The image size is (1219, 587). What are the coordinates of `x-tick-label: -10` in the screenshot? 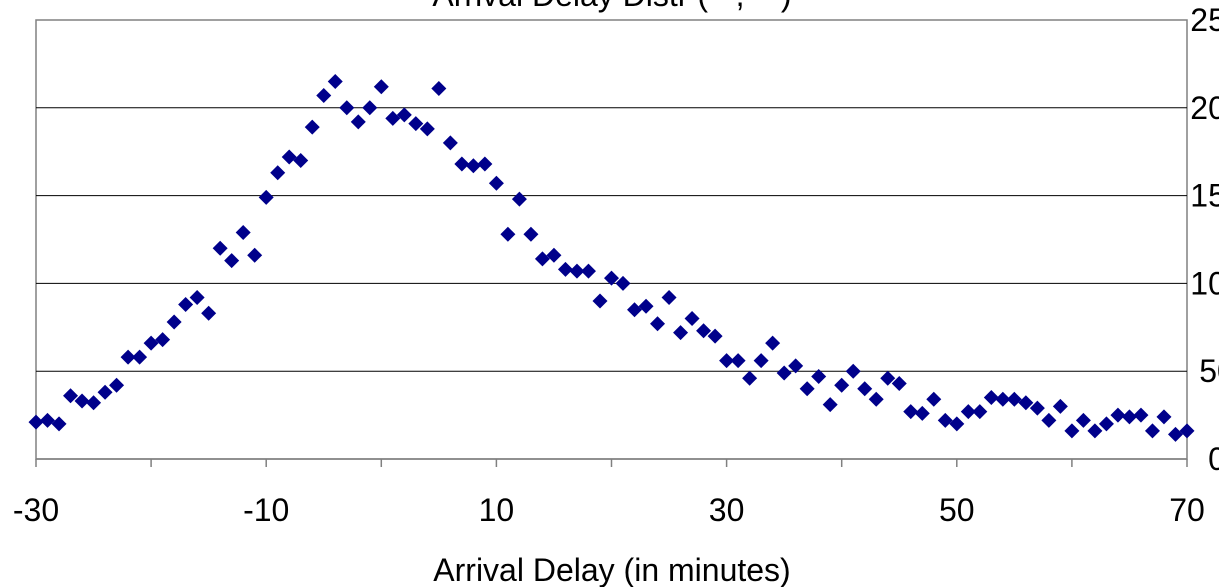 It's located at (266, 510).